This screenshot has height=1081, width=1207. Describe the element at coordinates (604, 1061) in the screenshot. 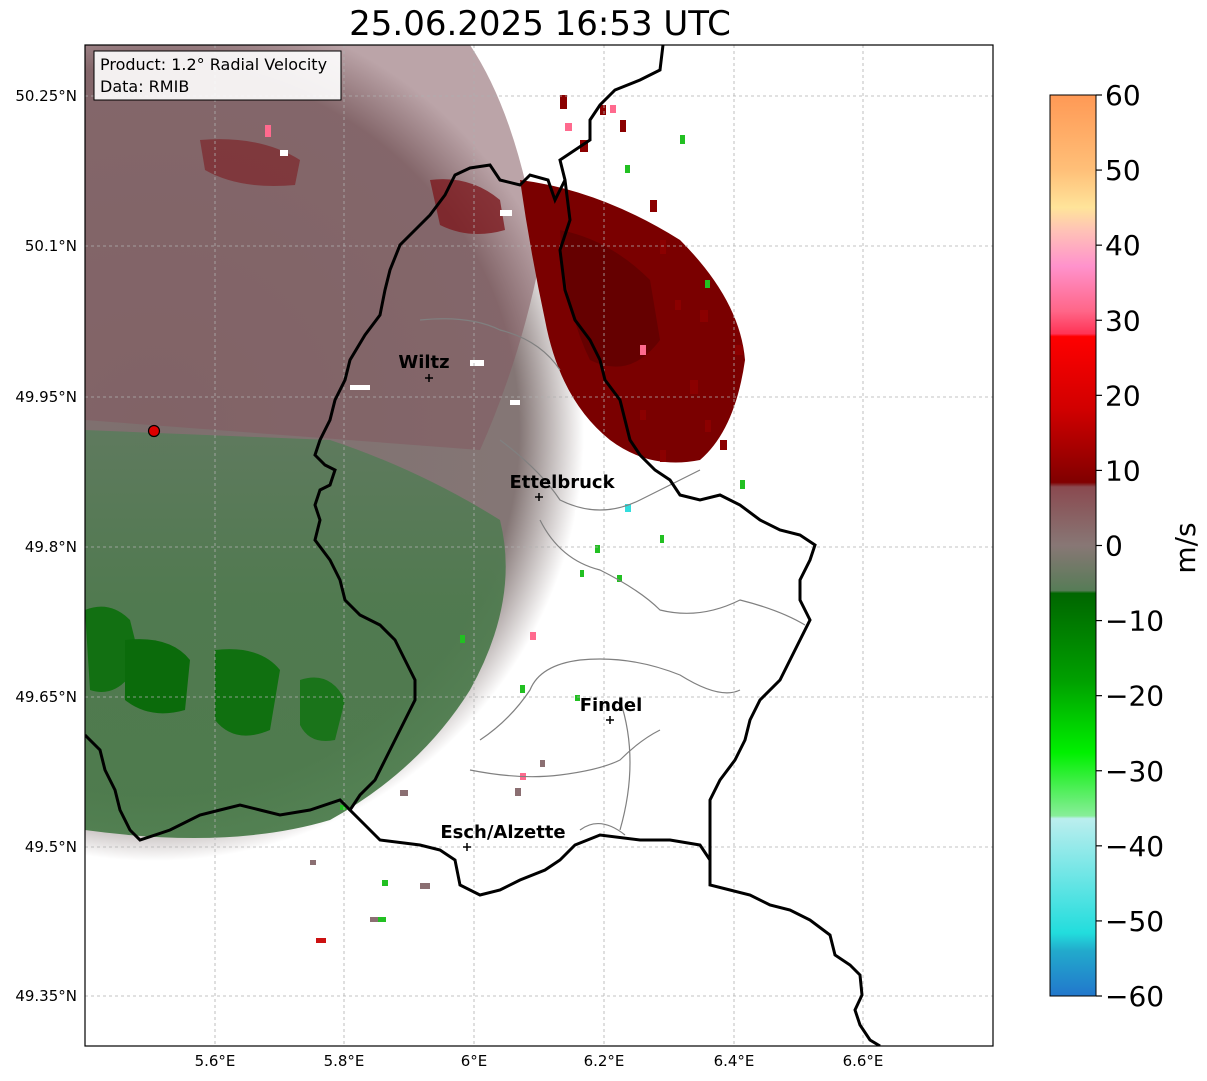

I see `lon-tick: 6.2°E` at that location.